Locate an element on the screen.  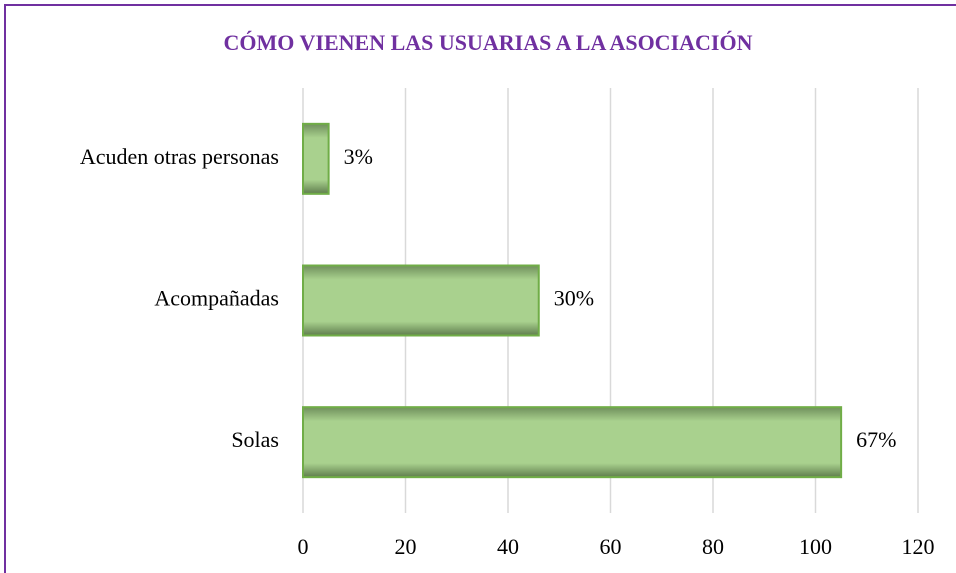
x-tick-label: 0 is located at coordinates (303, 546).